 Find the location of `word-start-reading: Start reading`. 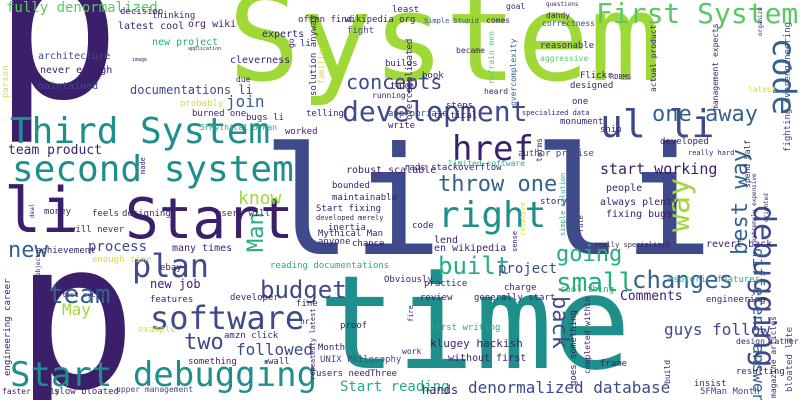

word-start-reading: Start reading is located at coordinates (395, 387).